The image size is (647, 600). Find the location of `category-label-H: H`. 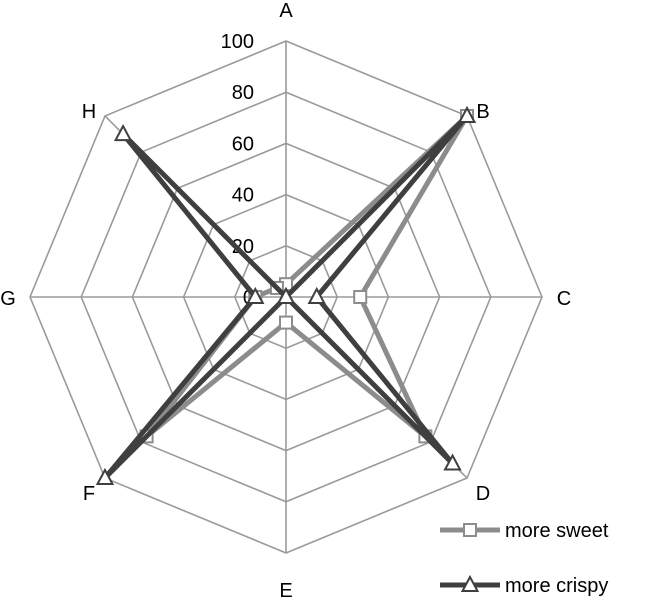

category-label-H: H is located at coordinates (89, 112).